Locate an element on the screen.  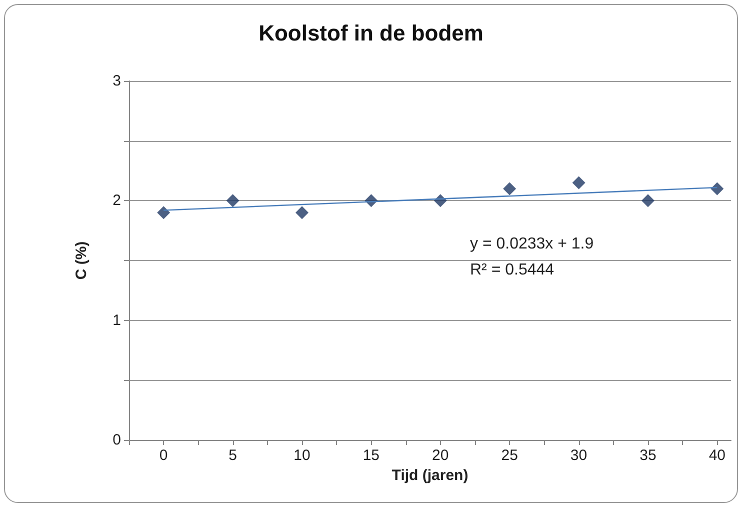
annotation: R² = 0.5444 is located at coordinates (512, 270).